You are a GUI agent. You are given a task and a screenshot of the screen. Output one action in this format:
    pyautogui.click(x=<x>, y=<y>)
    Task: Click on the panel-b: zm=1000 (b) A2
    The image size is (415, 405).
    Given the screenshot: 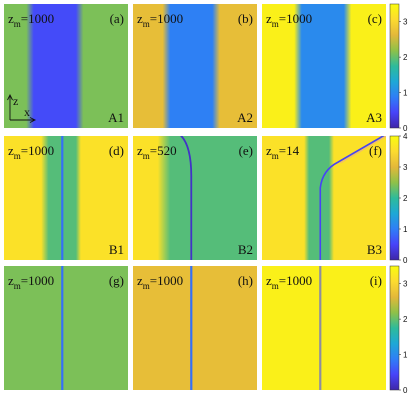 What is the action you would take?
    pyautogui.click(x=195, y=66)
    